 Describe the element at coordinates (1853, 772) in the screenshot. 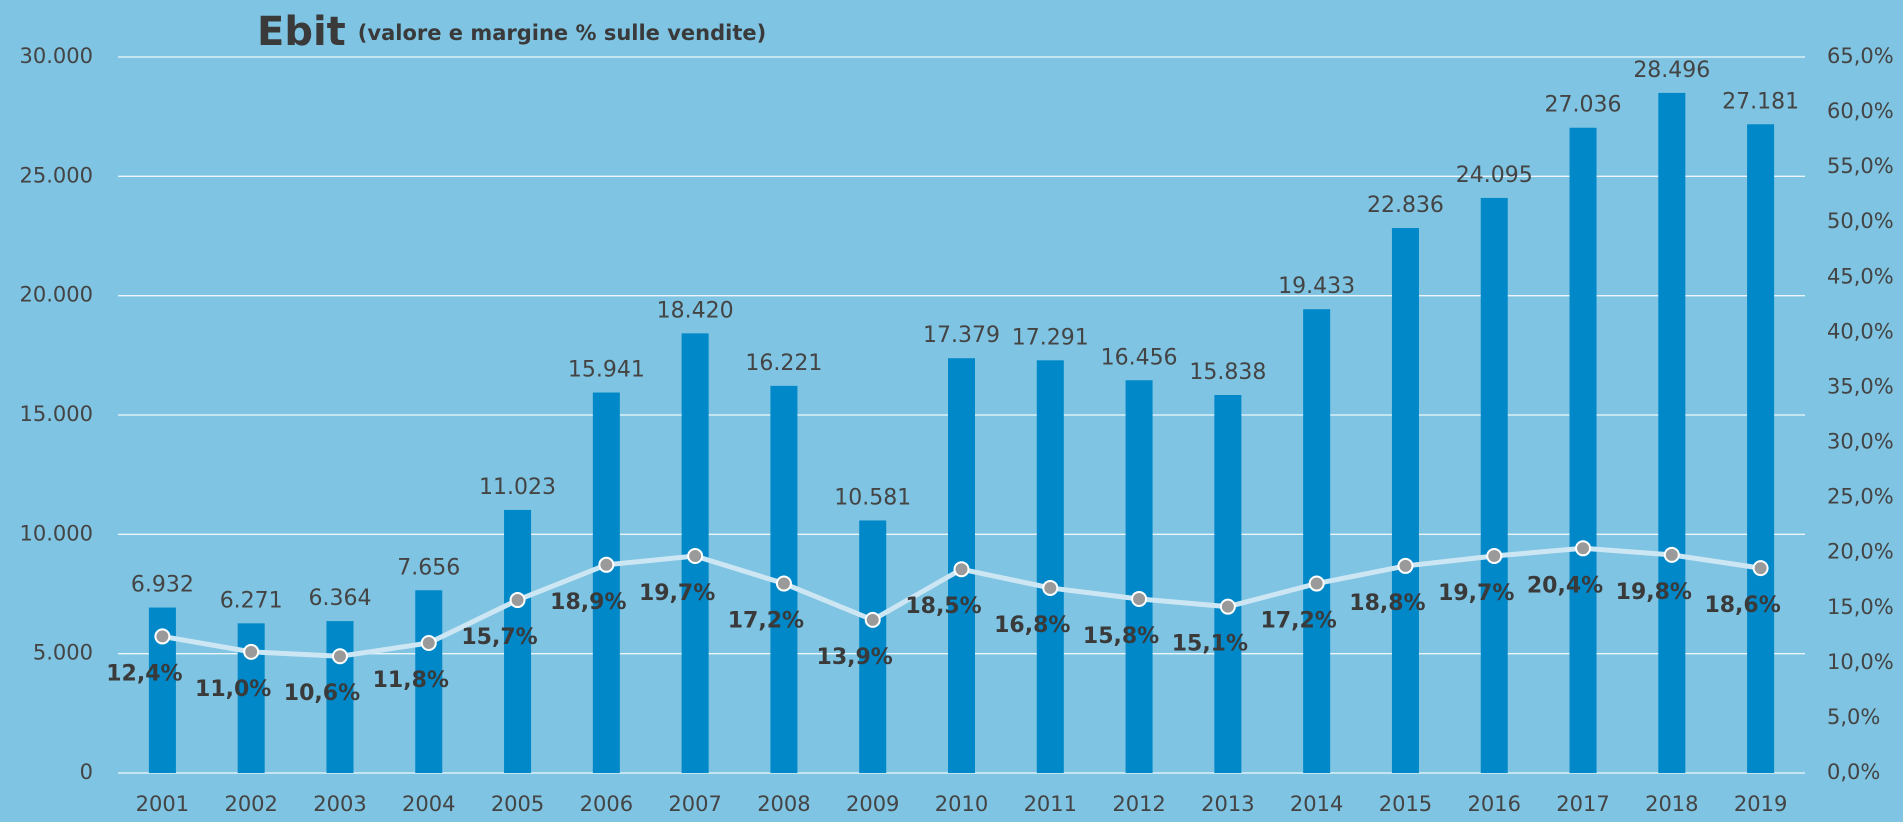

I see `y2-tick-label: 0,0%` at that location.